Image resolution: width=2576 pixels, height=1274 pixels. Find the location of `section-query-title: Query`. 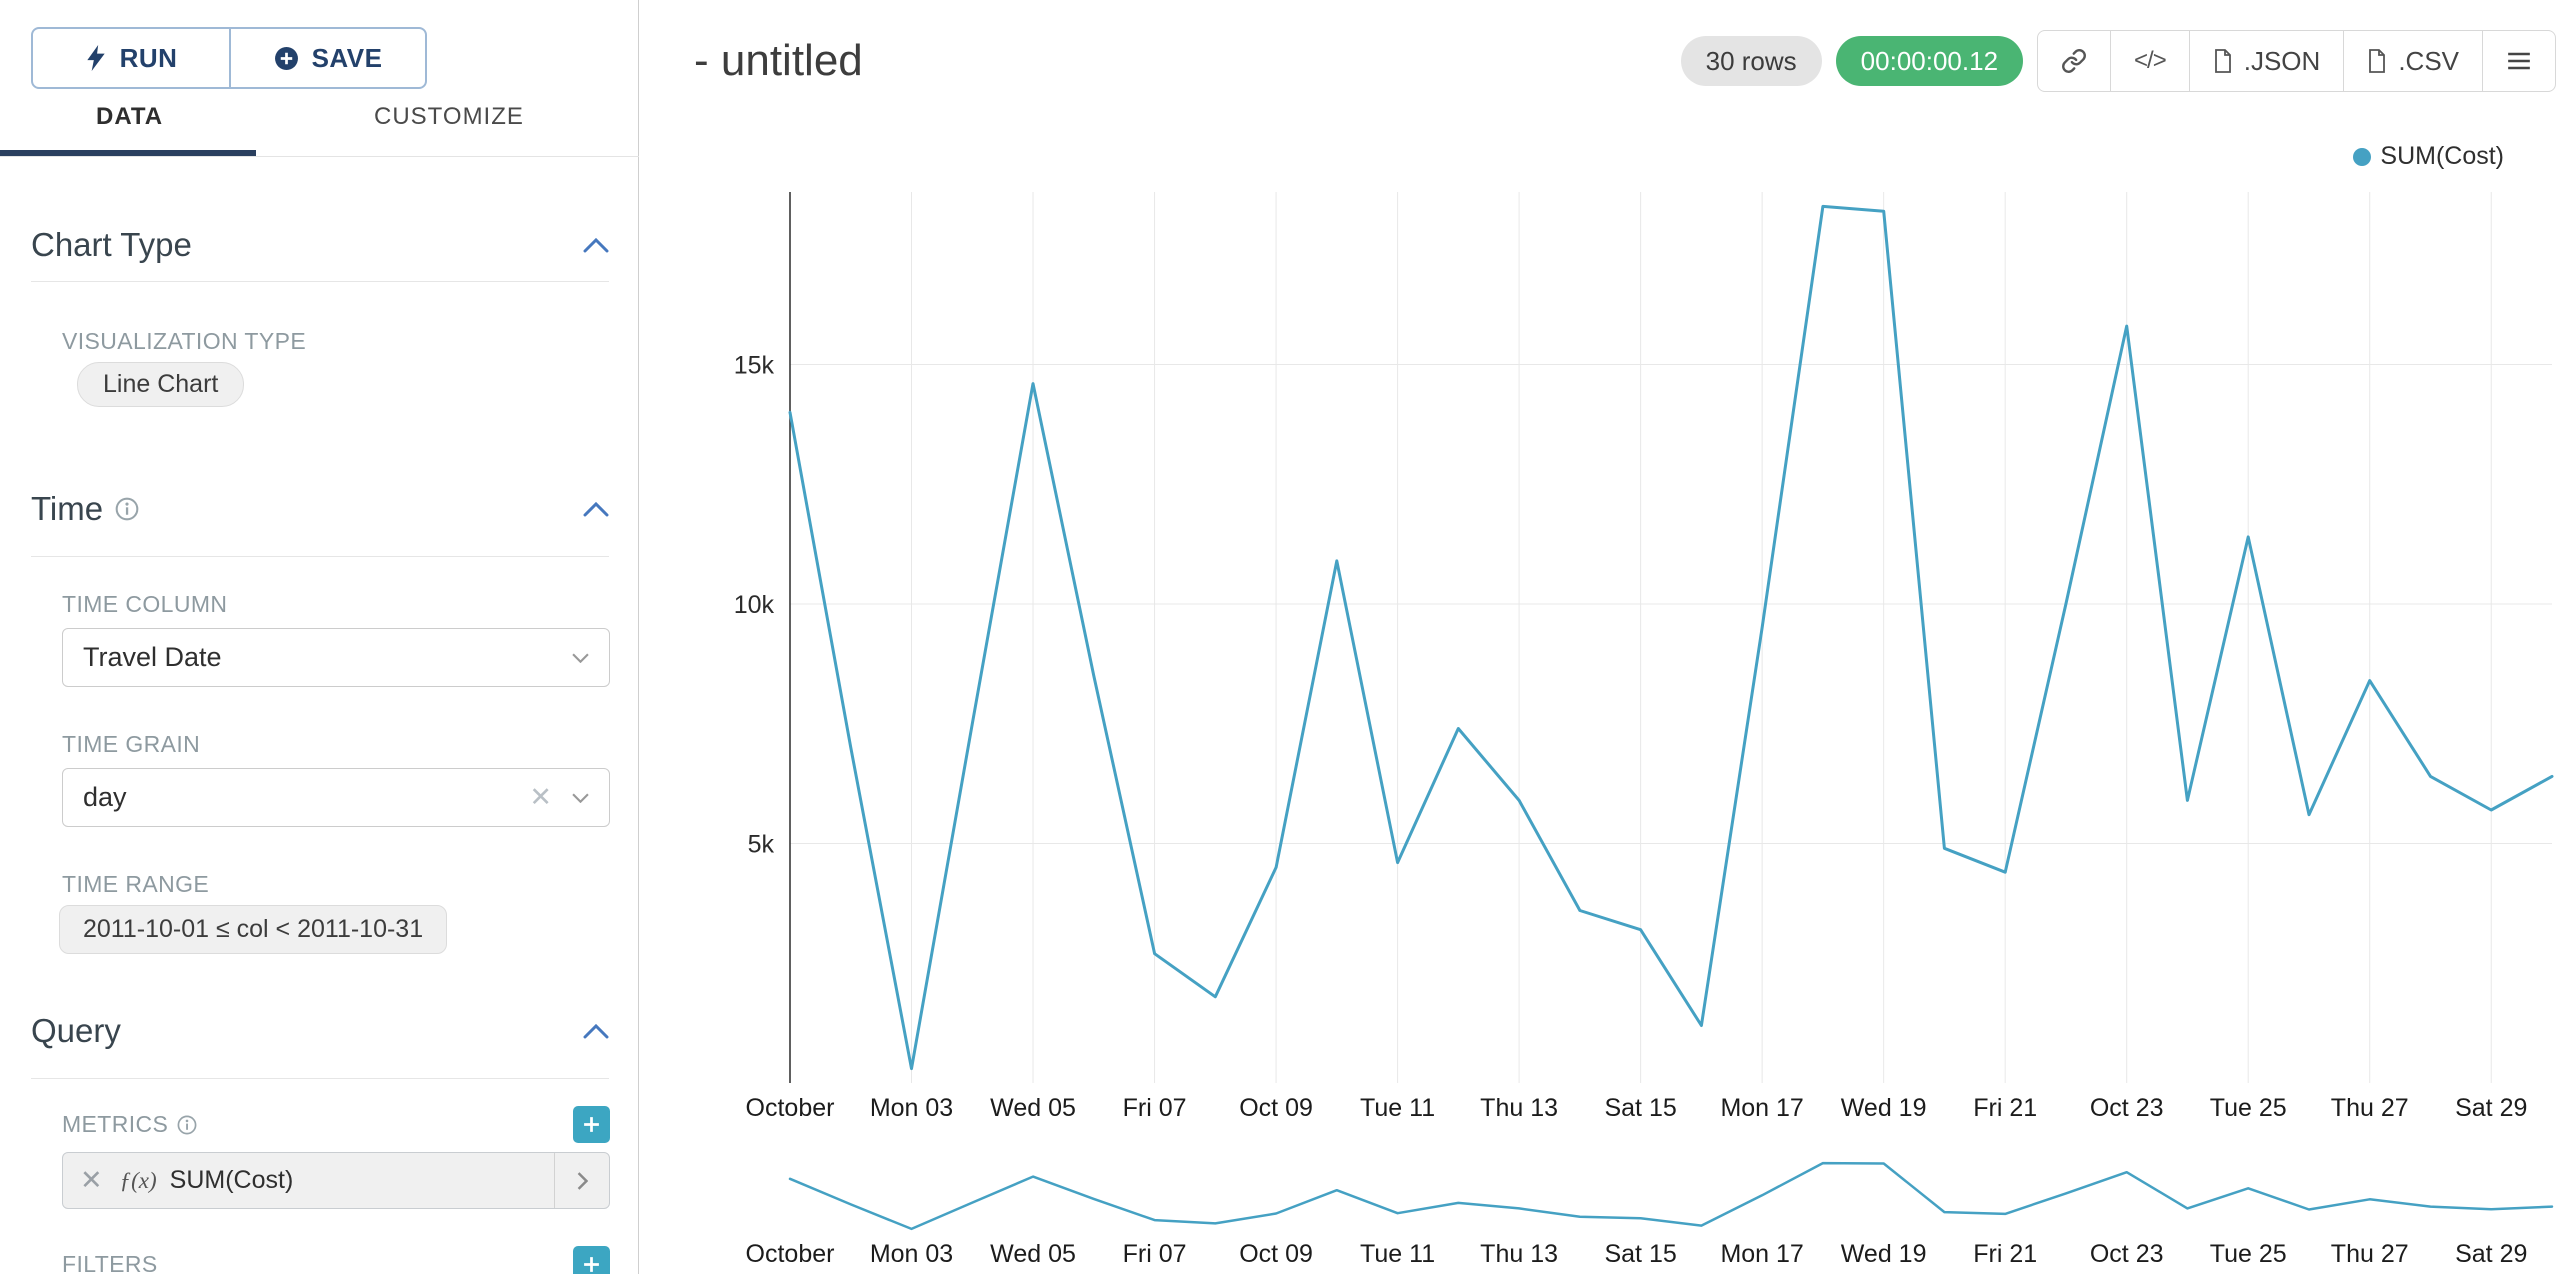

section-query-title: Query is located at coordinates (76, 1030).